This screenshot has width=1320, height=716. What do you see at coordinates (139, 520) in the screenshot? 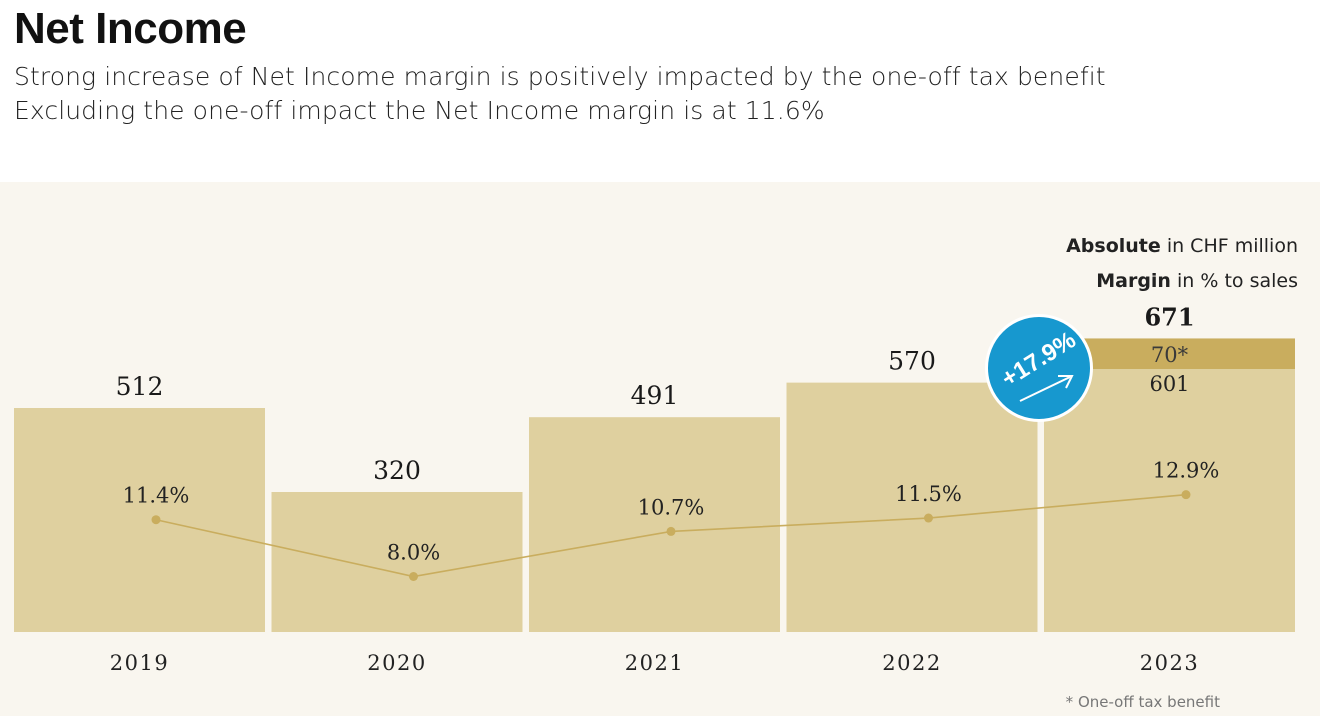
I see `bar-2019` at bounding box center [139, 520].